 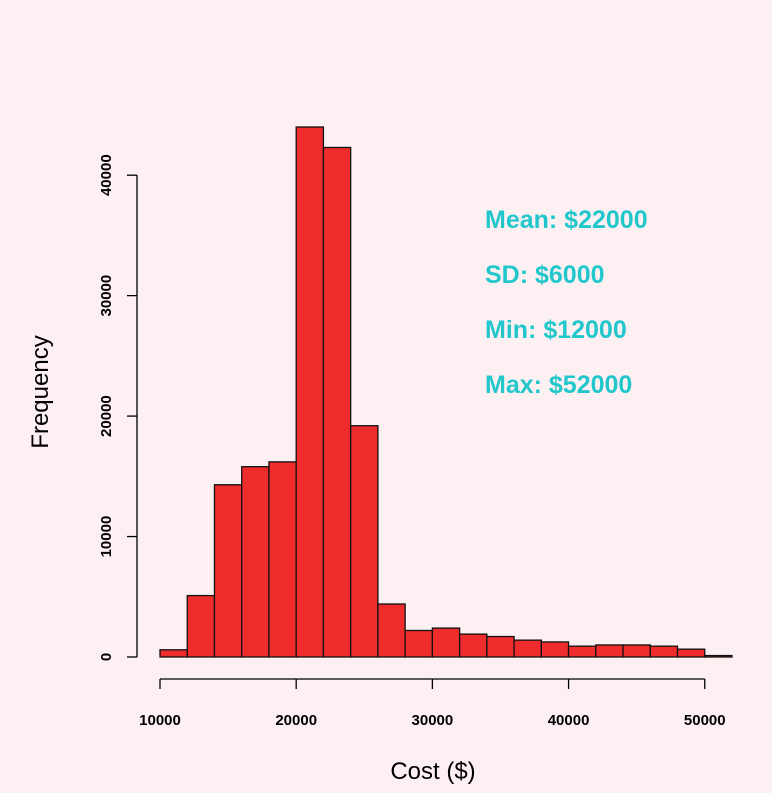 What do you see at coordinates (106, 416) in the screenshot?
I see `y-tick-label: 20000` at bounding box center [106, 416].